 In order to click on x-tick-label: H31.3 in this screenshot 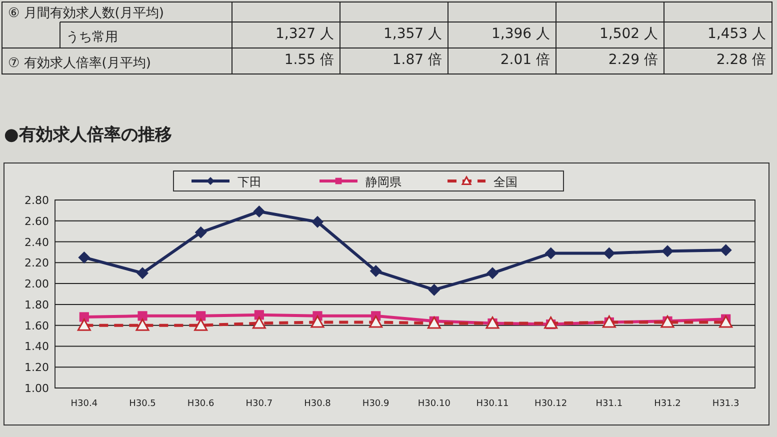, I will do `click(726, 404)`.